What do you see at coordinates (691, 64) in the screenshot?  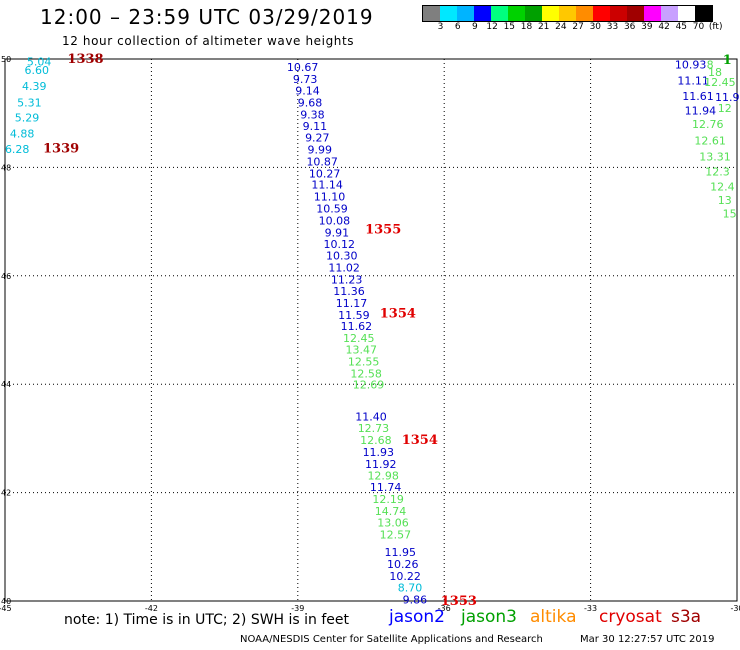 I see `wave-height-label: 10.93` at bounding box center [691, 64].